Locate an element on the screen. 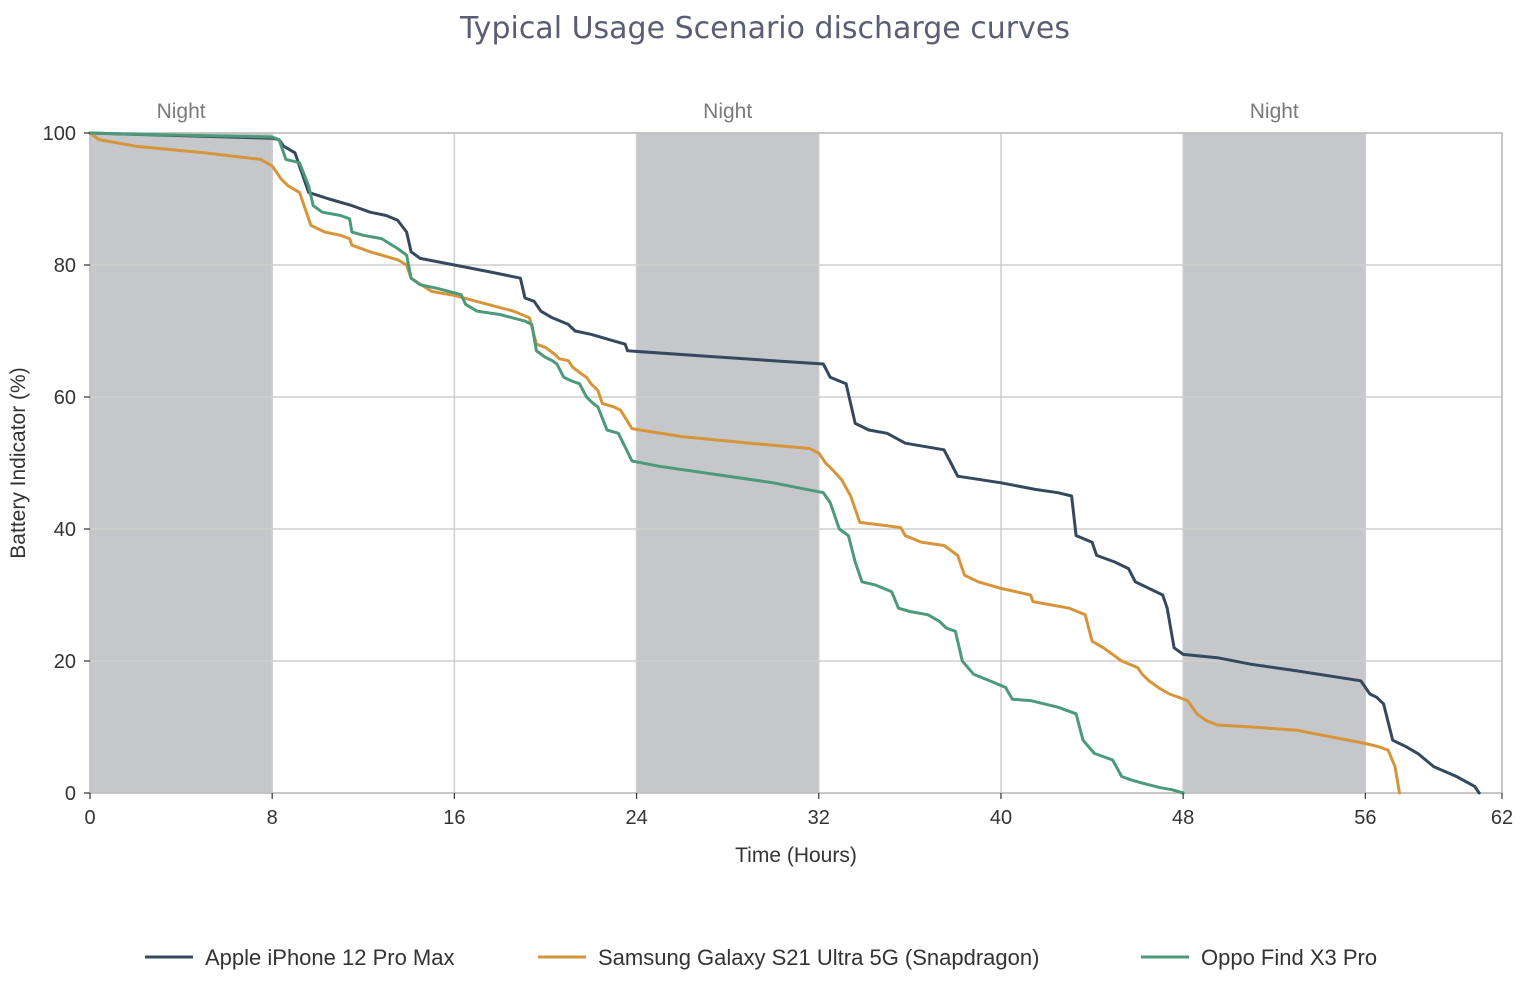 Image resolution: width=1530 pixels, height=982 pixels. x-axis-label: Time (Hours) is located at coordinates (796, 855).